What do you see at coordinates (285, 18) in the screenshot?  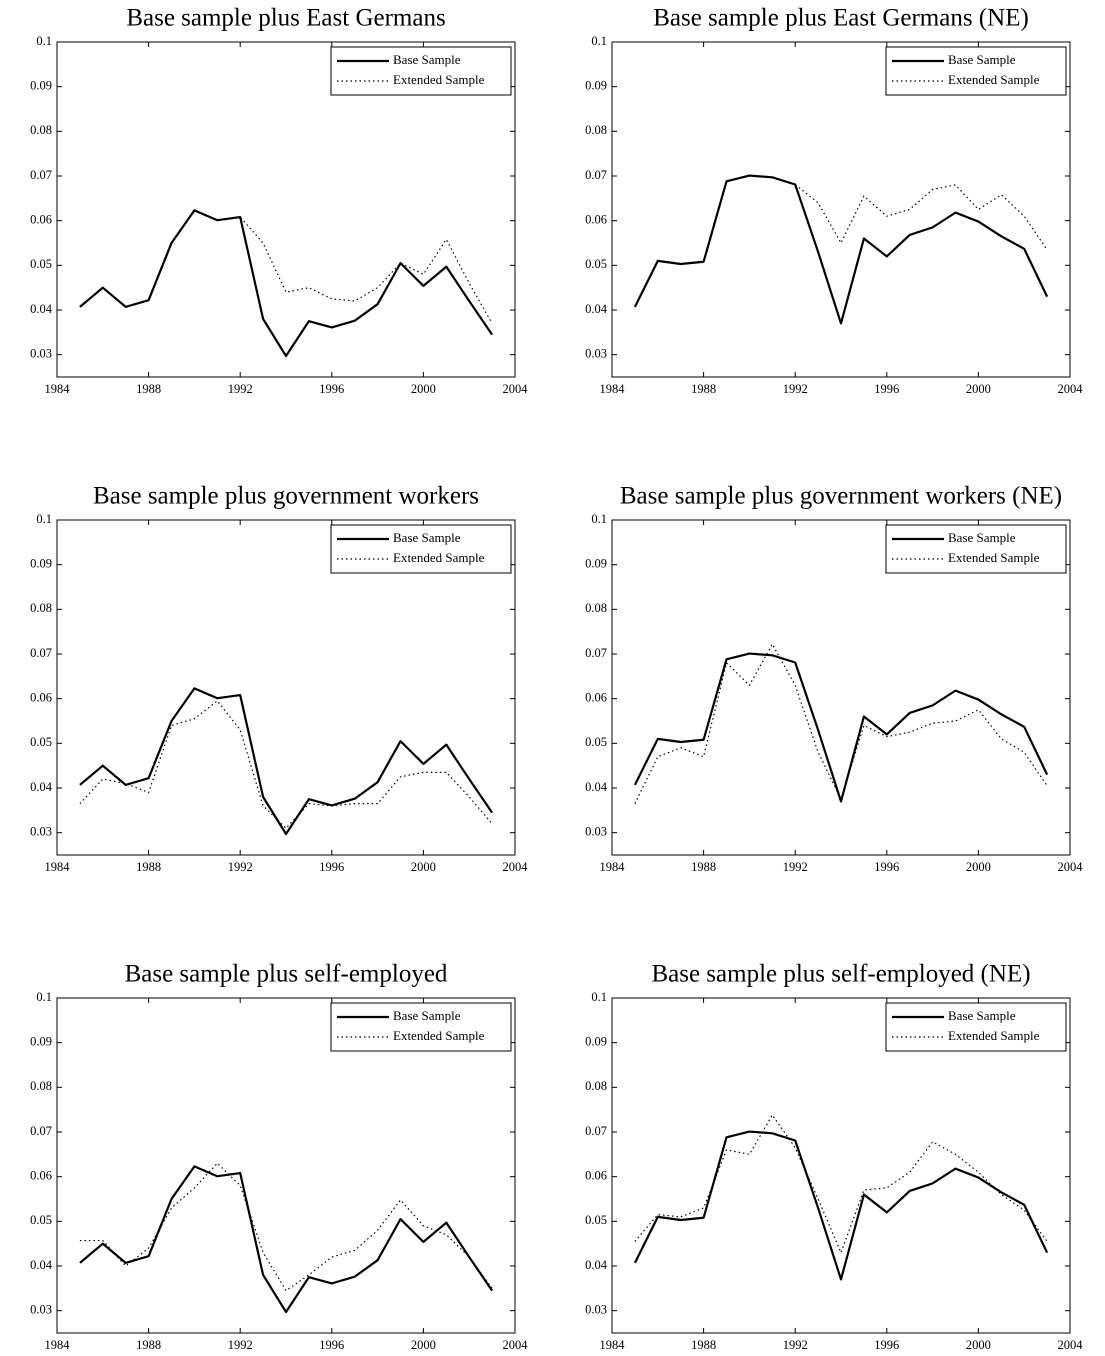 I see `chart-title: Base sample plus East Germans` at bounding box center [285, 18].